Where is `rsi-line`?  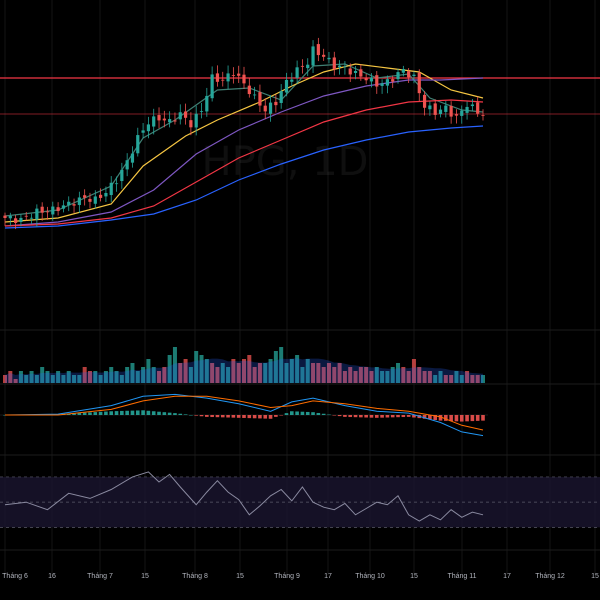 rsi-line is located at coordinates (244, 496).